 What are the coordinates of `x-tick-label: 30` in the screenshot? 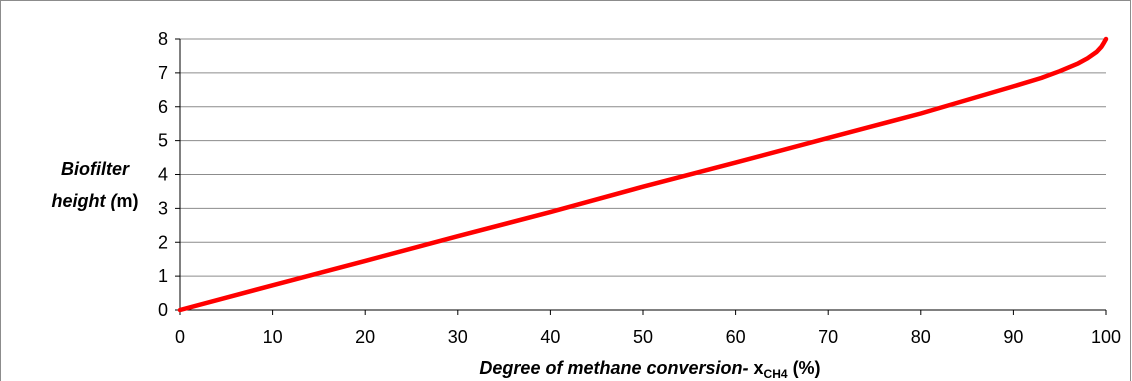 It's located at (458, 337).